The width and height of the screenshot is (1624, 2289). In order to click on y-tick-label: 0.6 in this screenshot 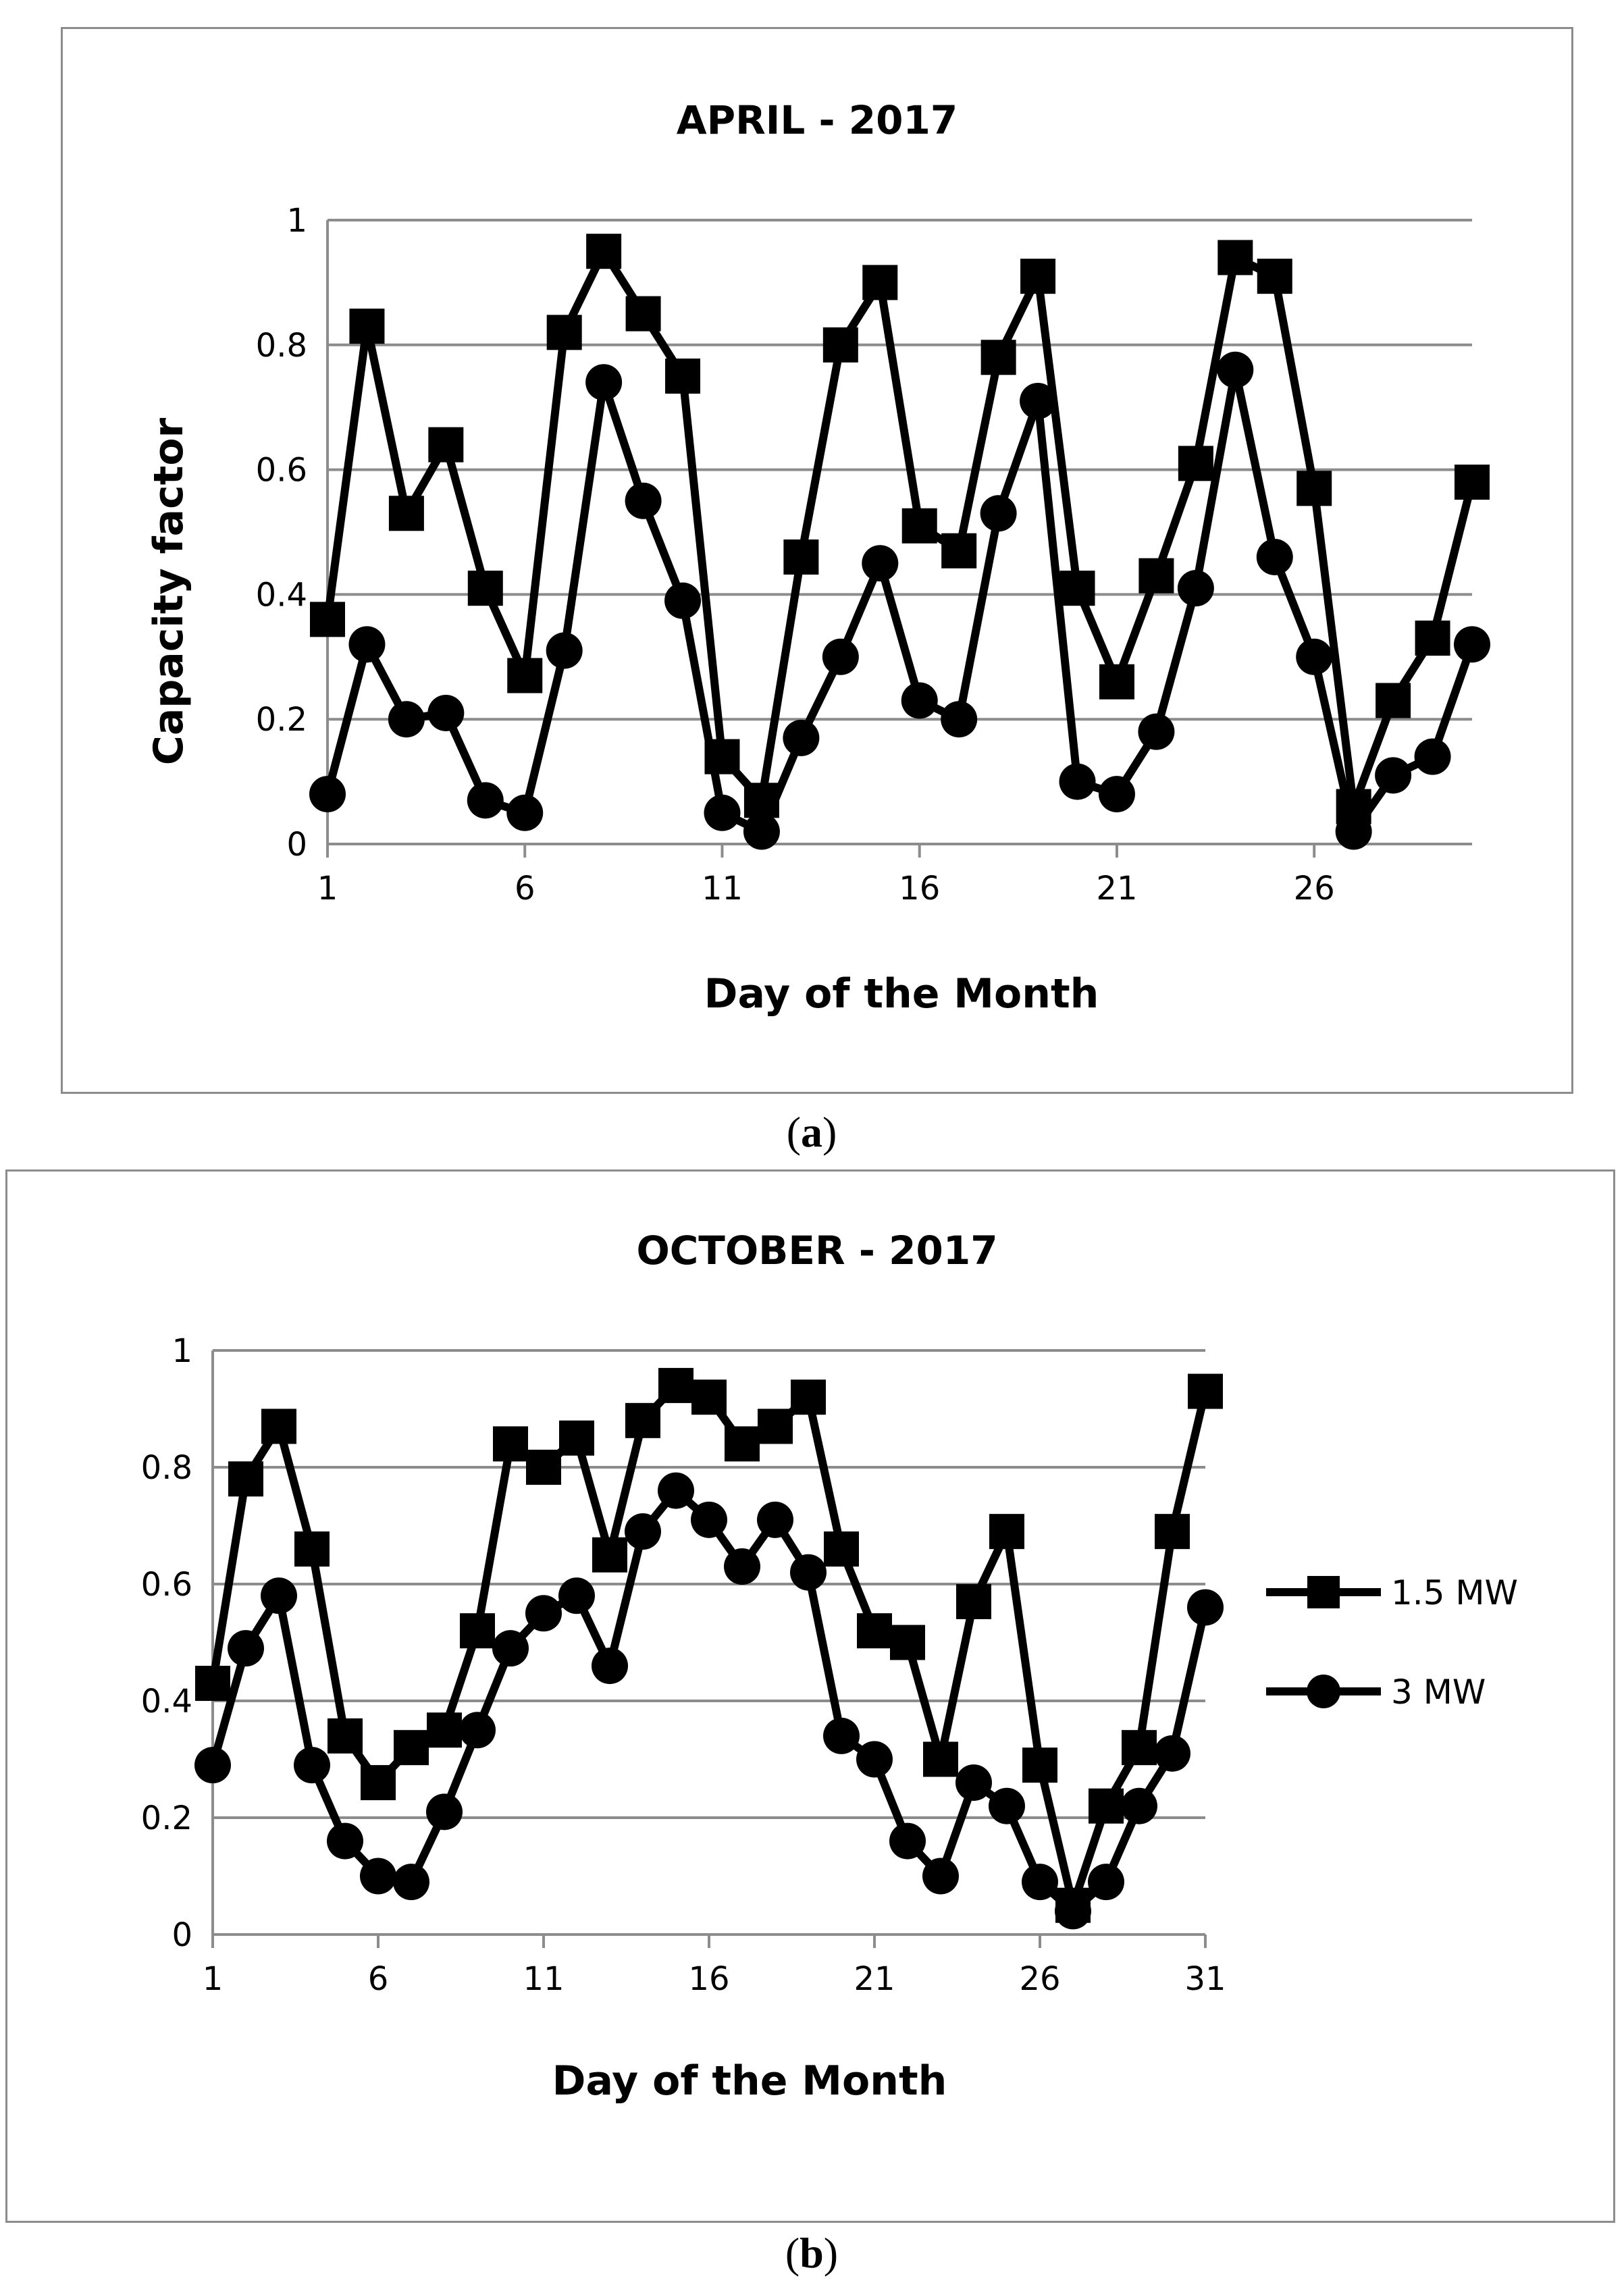, I will do `click(166, 1585)`.